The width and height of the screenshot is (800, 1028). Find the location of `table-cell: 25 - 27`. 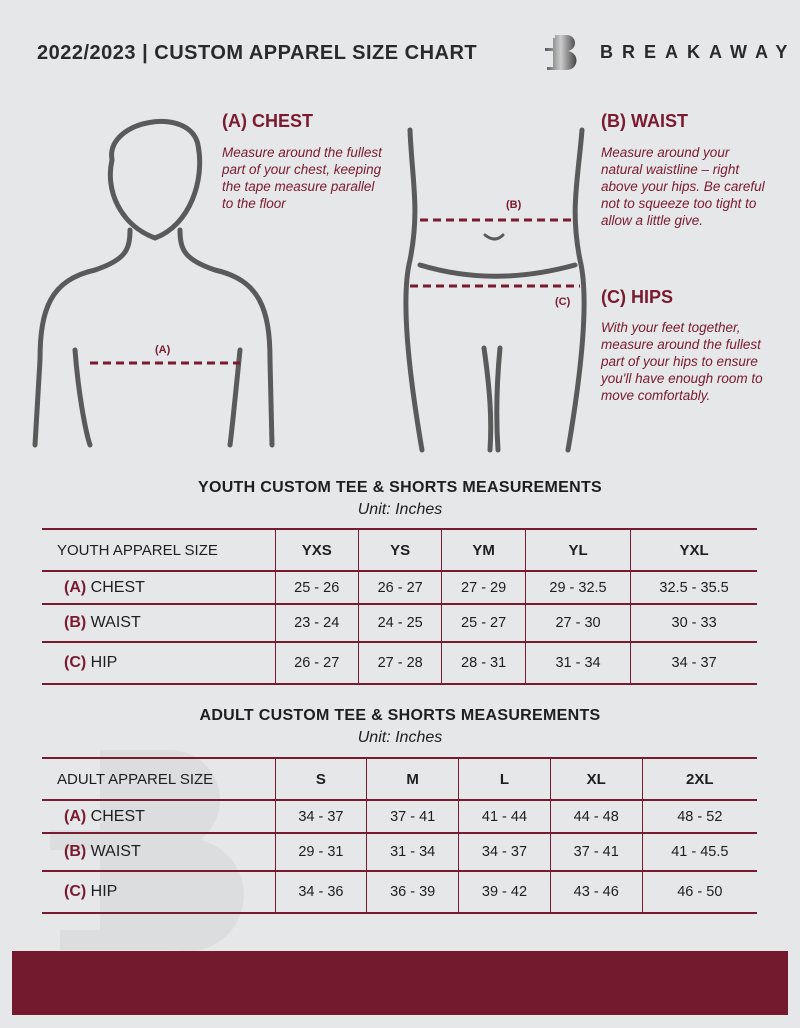

table-cell: 25 - 27 is located at coordinates (483, 623).